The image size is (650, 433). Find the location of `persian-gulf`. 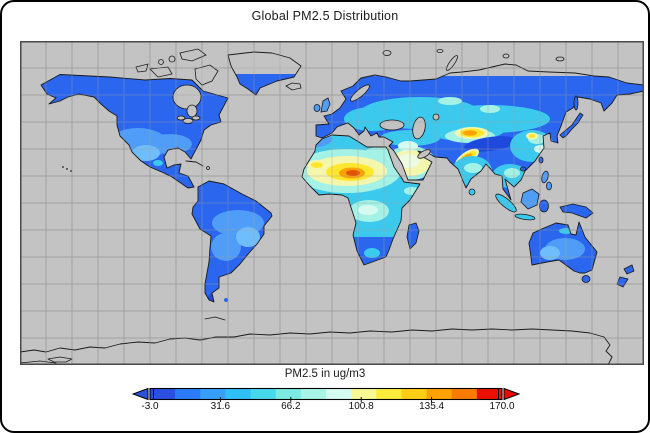

persian-gulf is located at coordinates (424, 154).